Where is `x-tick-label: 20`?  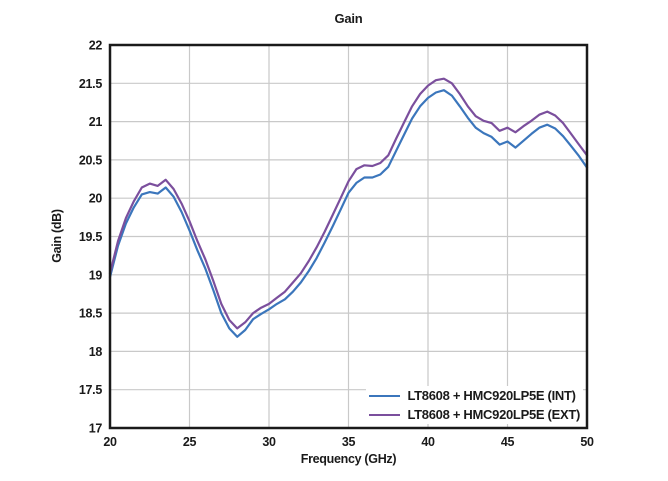
x-tick-label: 20 is located at coordinates (110, 442).